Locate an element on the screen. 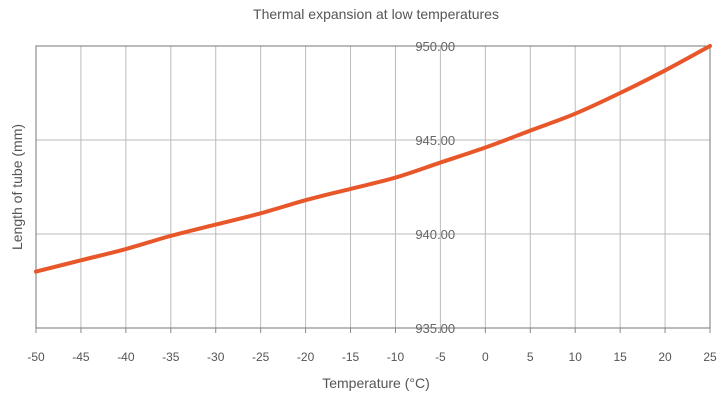 Image resolution: width=724 pixels, height=405 pixels. x-axis-label: Temperature (°C) is located at coordinates (376, 383).